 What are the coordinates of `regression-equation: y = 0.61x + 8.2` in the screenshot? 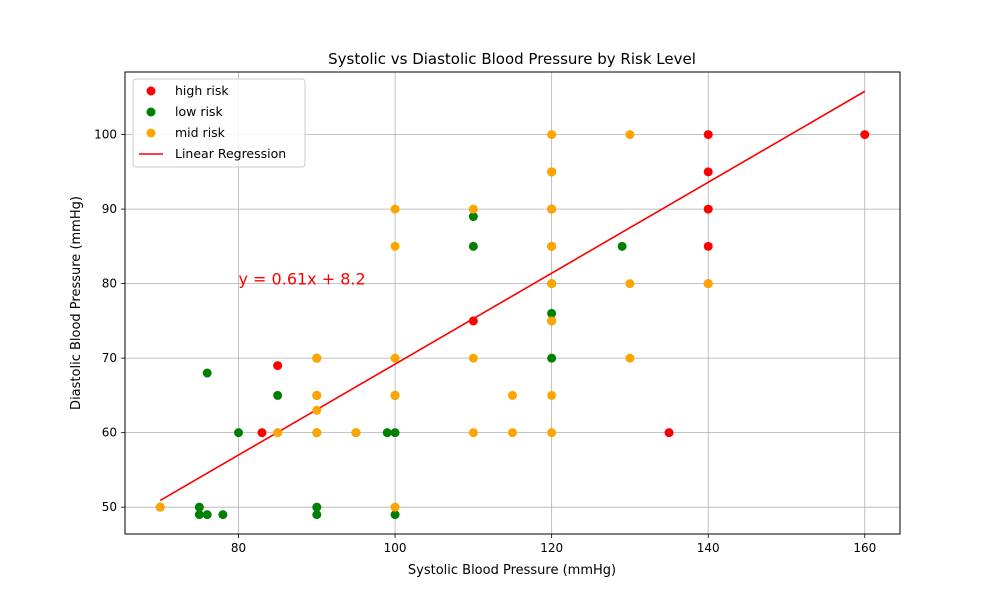 It's located at (302, 279).